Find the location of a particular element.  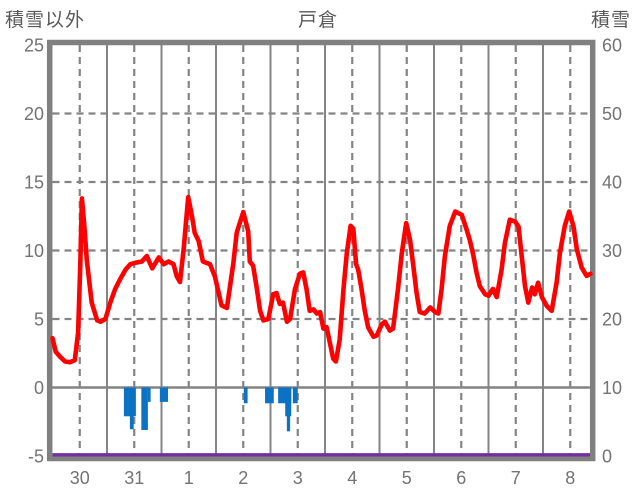

x-axis-tick: 4 is located at coordinates (352, 478).